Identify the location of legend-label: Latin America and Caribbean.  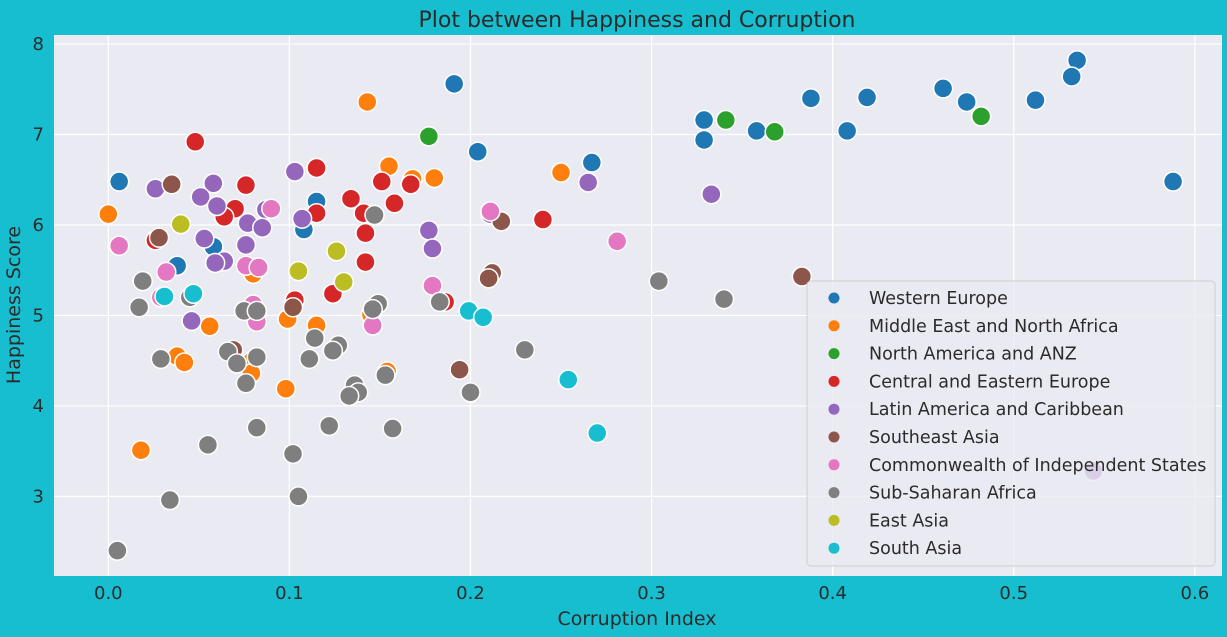
(996, 410).